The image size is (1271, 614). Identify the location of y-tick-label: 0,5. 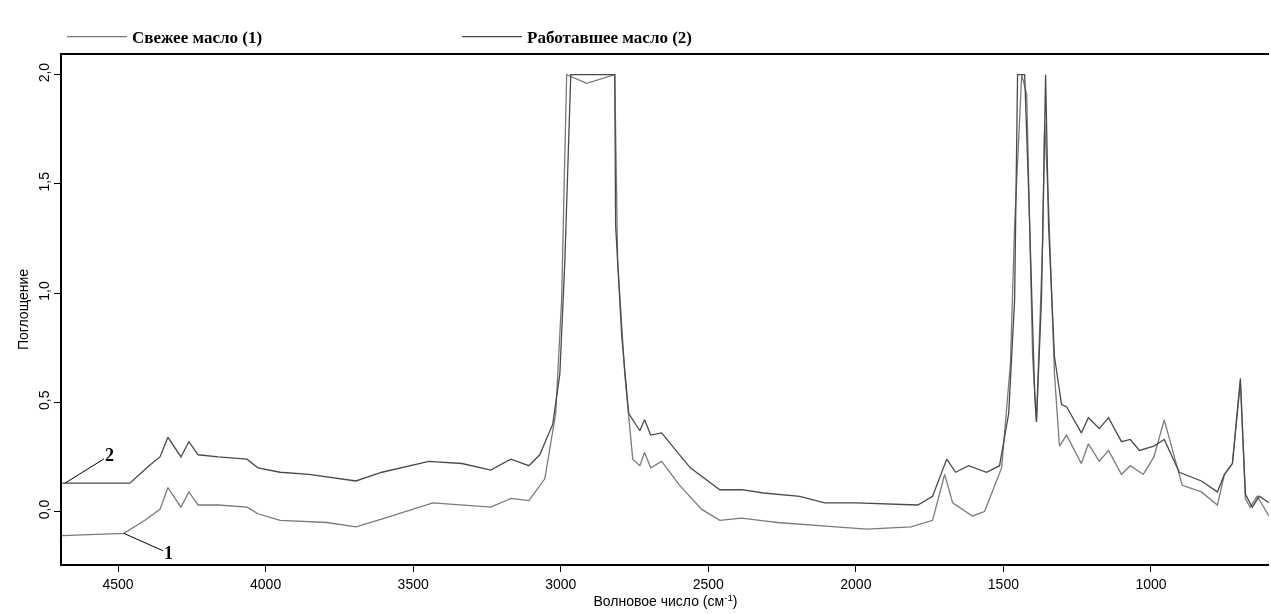
(43, 400).